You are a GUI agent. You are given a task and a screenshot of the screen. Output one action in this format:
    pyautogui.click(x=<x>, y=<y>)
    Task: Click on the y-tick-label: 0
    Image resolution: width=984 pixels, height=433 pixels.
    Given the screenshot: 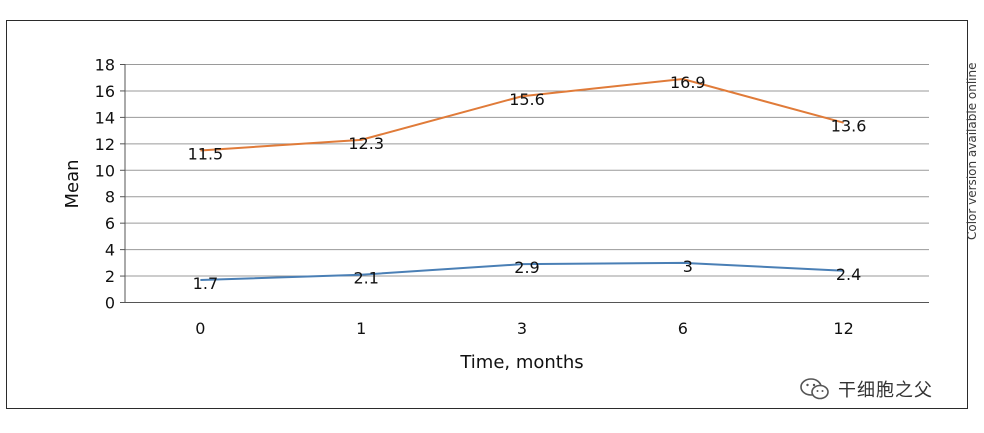 What is the action you would take?
    pyautogui.click(x=110, y=303)
    